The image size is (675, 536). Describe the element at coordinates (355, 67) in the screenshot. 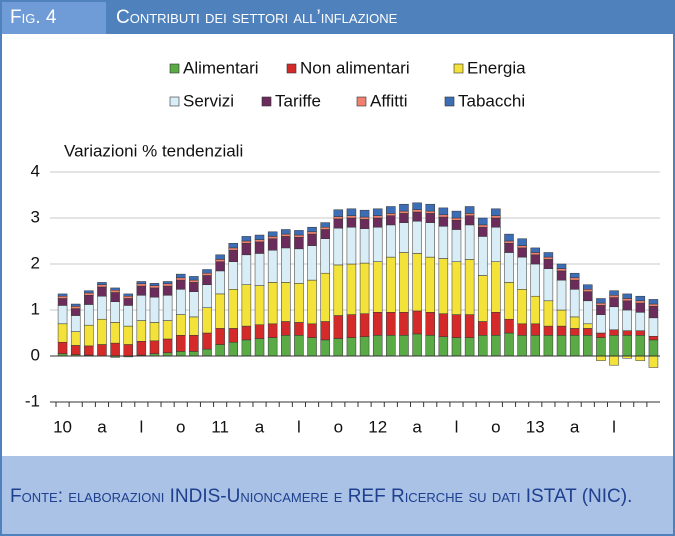

I see `legend-label: Non alimentari` at that location.